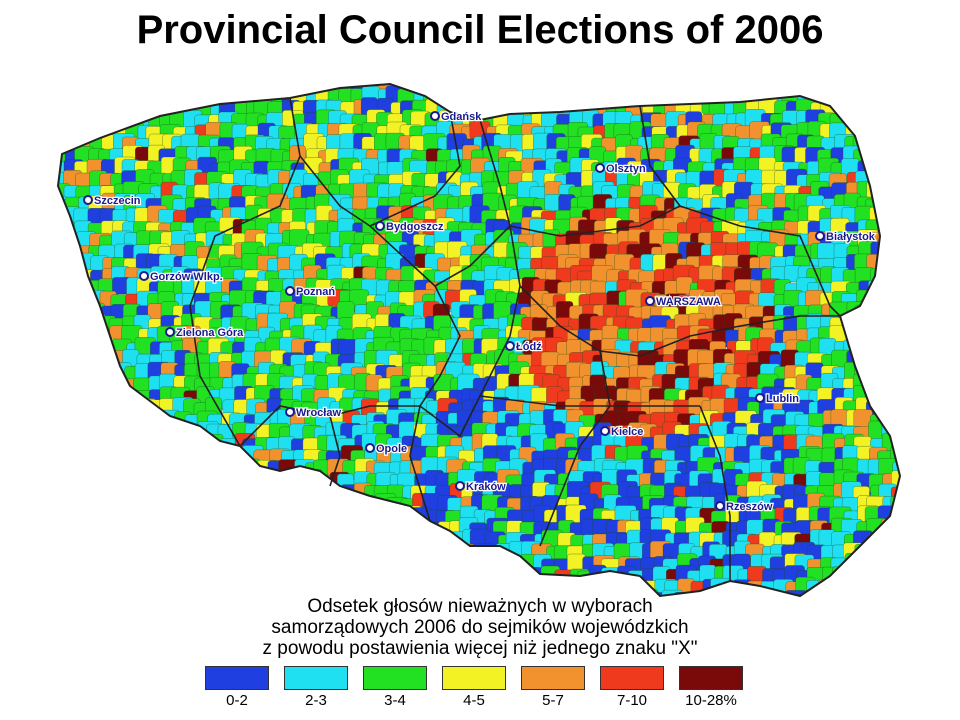 The width and height of the screenshot is (960, 720). What do you see at coordinates (626, 169) in the screenshot?
I see `city-label: Olsztyn` at bounding box center [626, 169].